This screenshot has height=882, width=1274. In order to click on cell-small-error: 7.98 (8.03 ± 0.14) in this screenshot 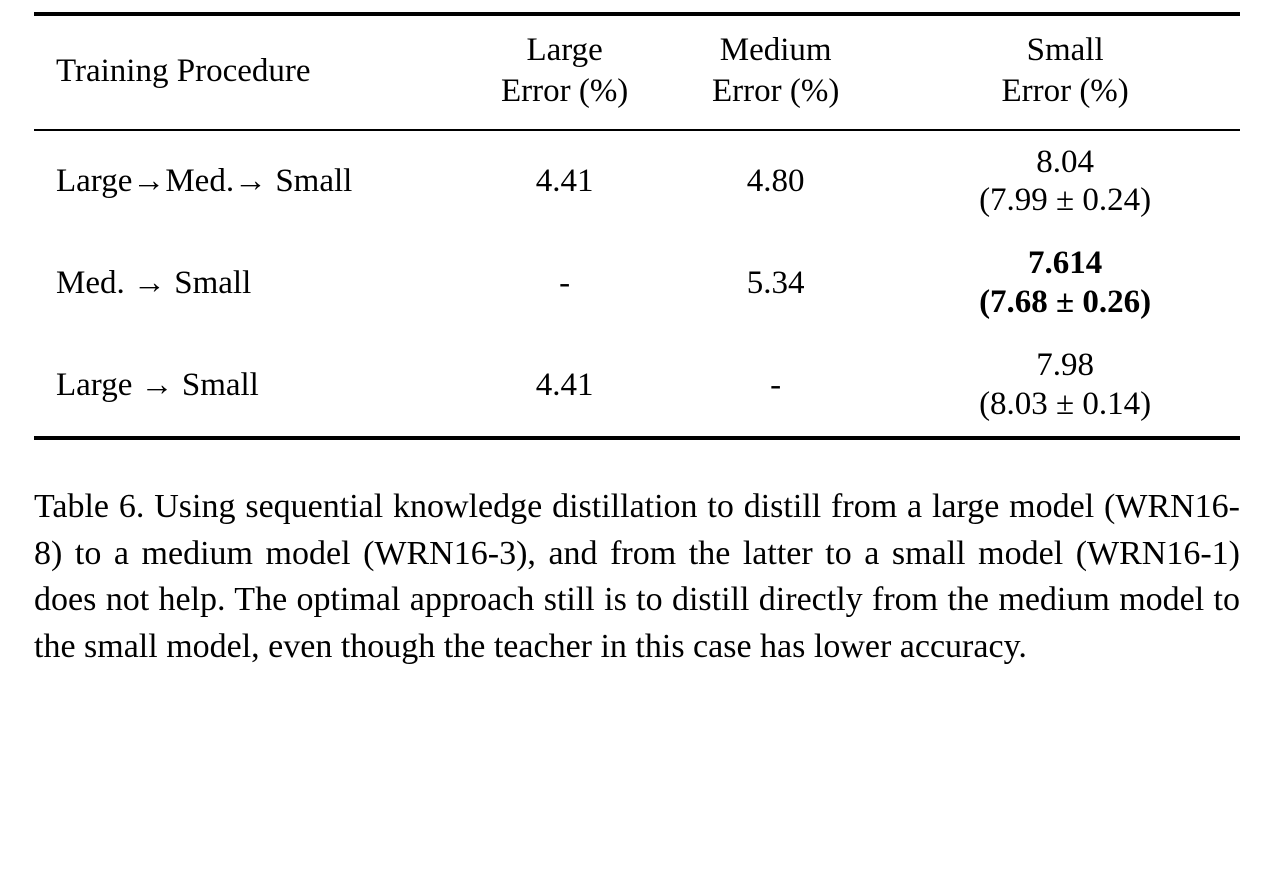, I will do `click(1065, 385)`.